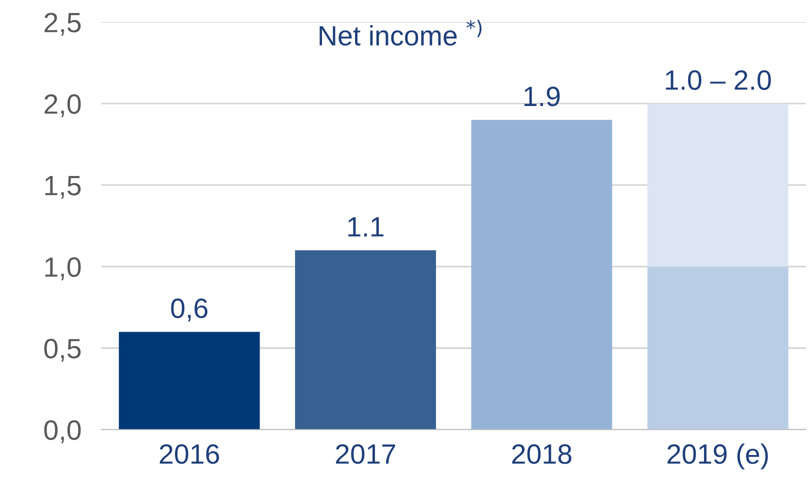  Describe the element at coordinates (366, 226) in the screenshot. I see `data-label: 1.1` at that location.